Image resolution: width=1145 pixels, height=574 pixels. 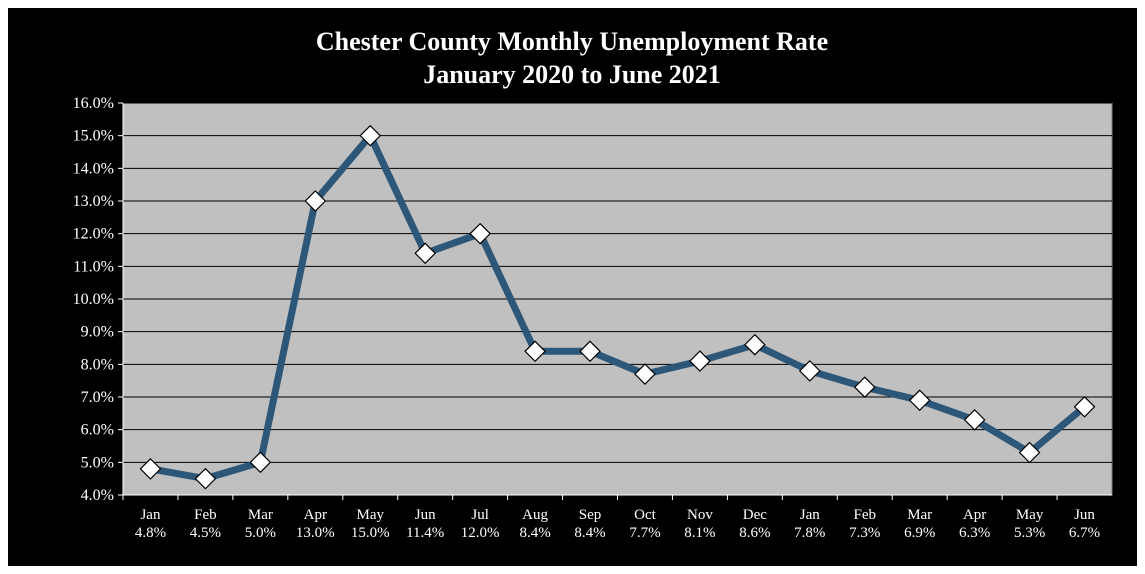 I want to click on y-tick-label: 10.0%, so click(x=93, y=299).